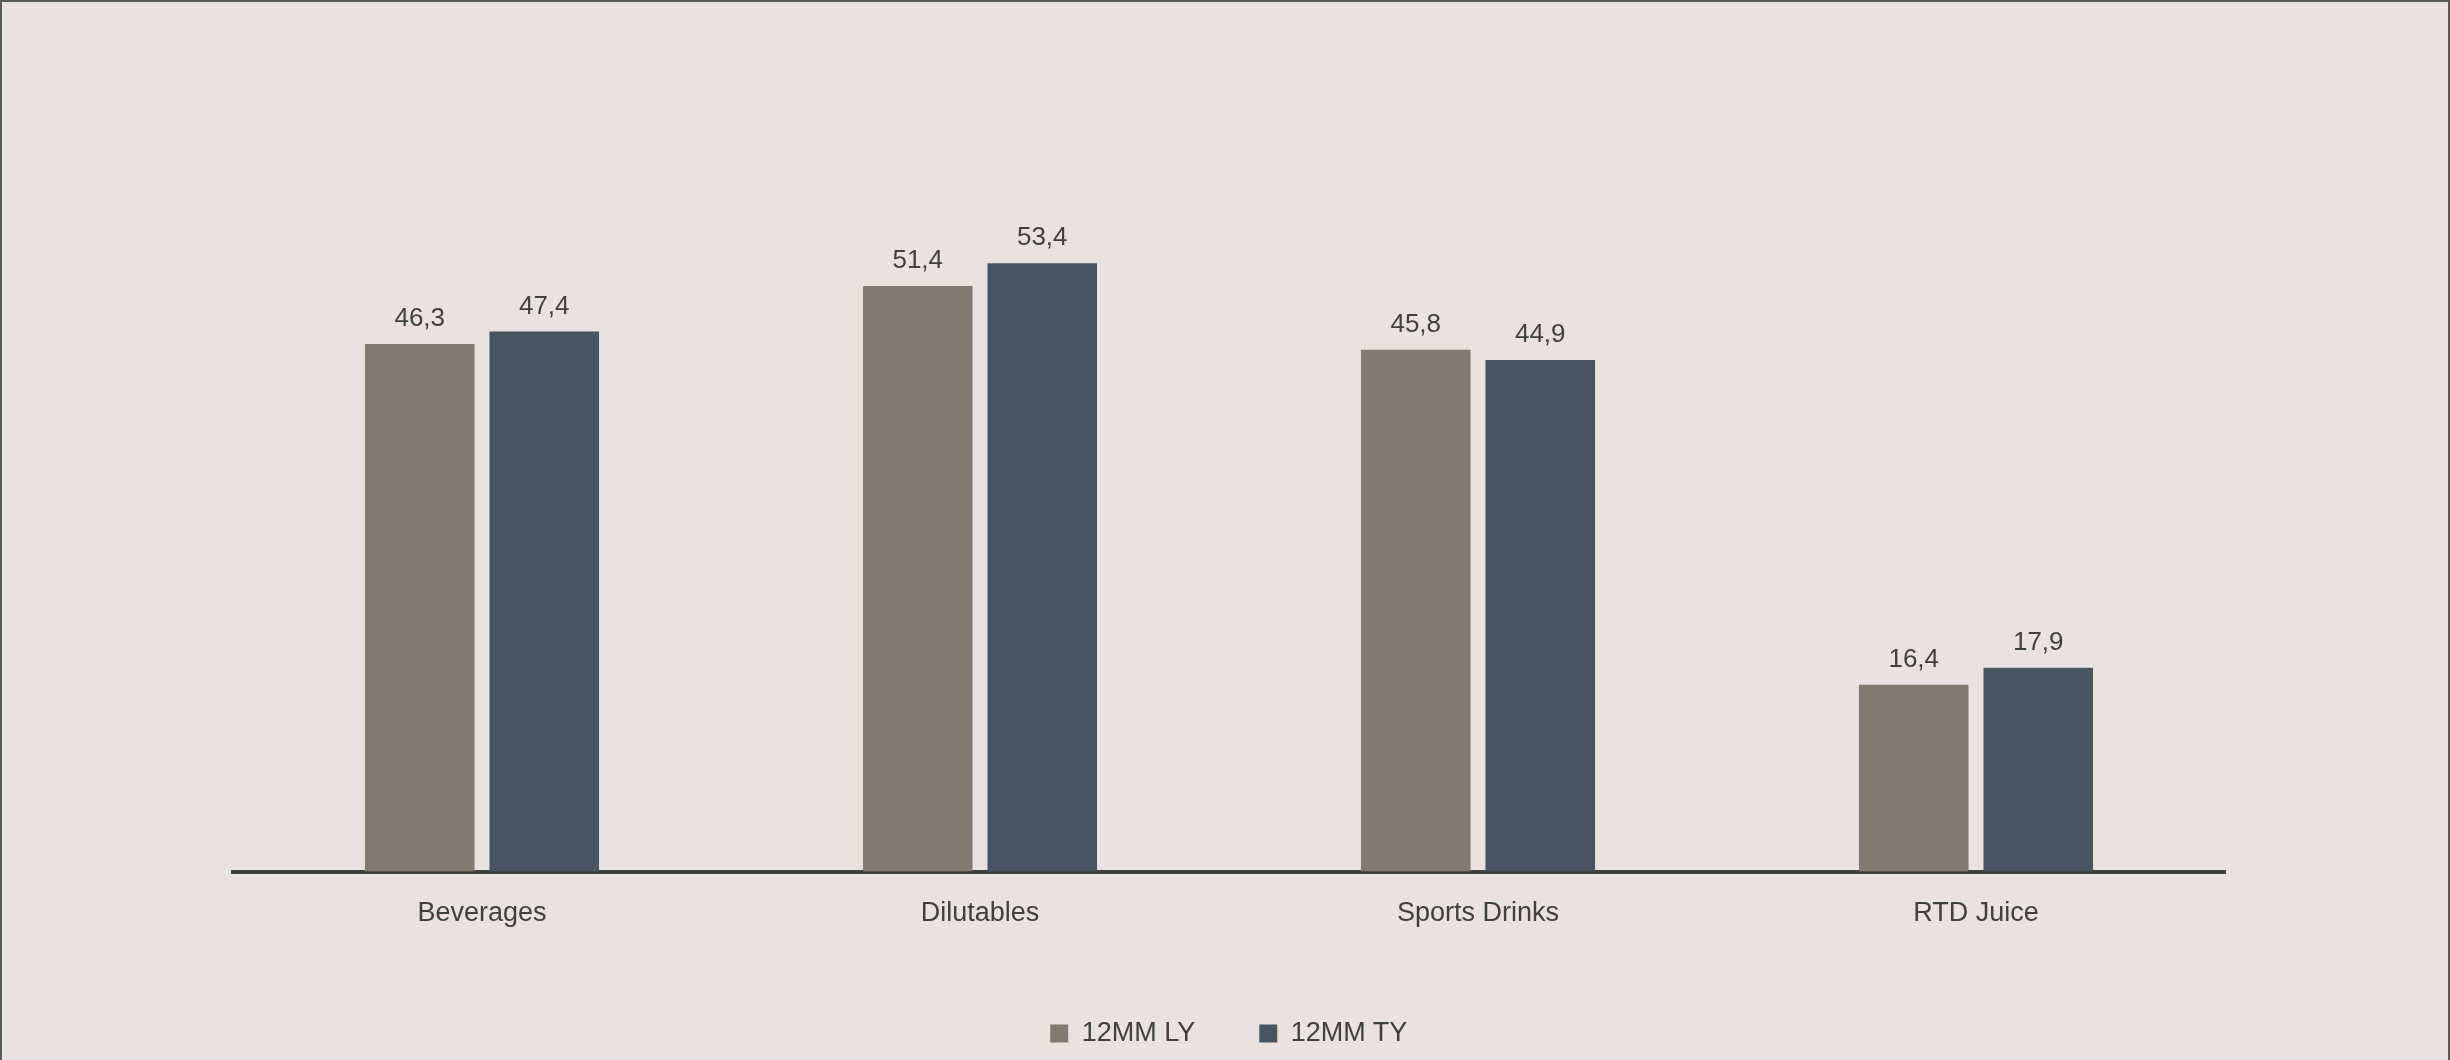 This screenshot has width=2450, height=1060. What do you see at coordinates (918, 259) in the screenshot?
I see `data-label: 51,4` at bounding box center [918, 259].